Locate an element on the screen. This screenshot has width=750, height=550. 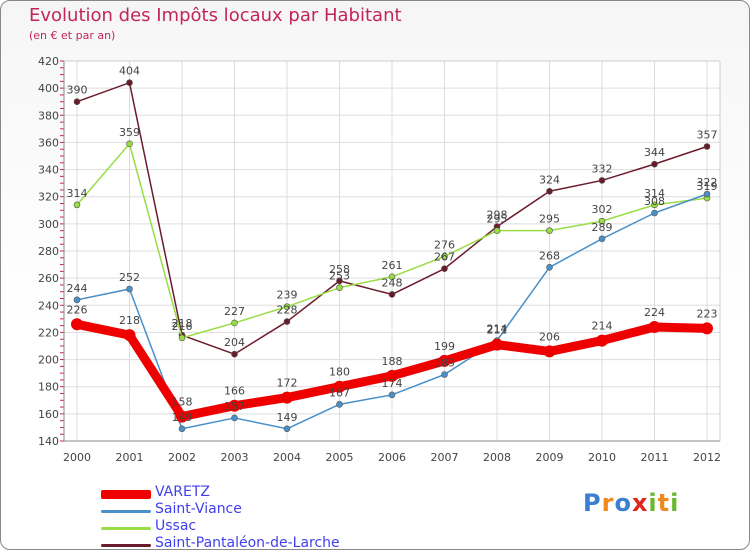
data-label: 359 is located at coordinates (129, 132).